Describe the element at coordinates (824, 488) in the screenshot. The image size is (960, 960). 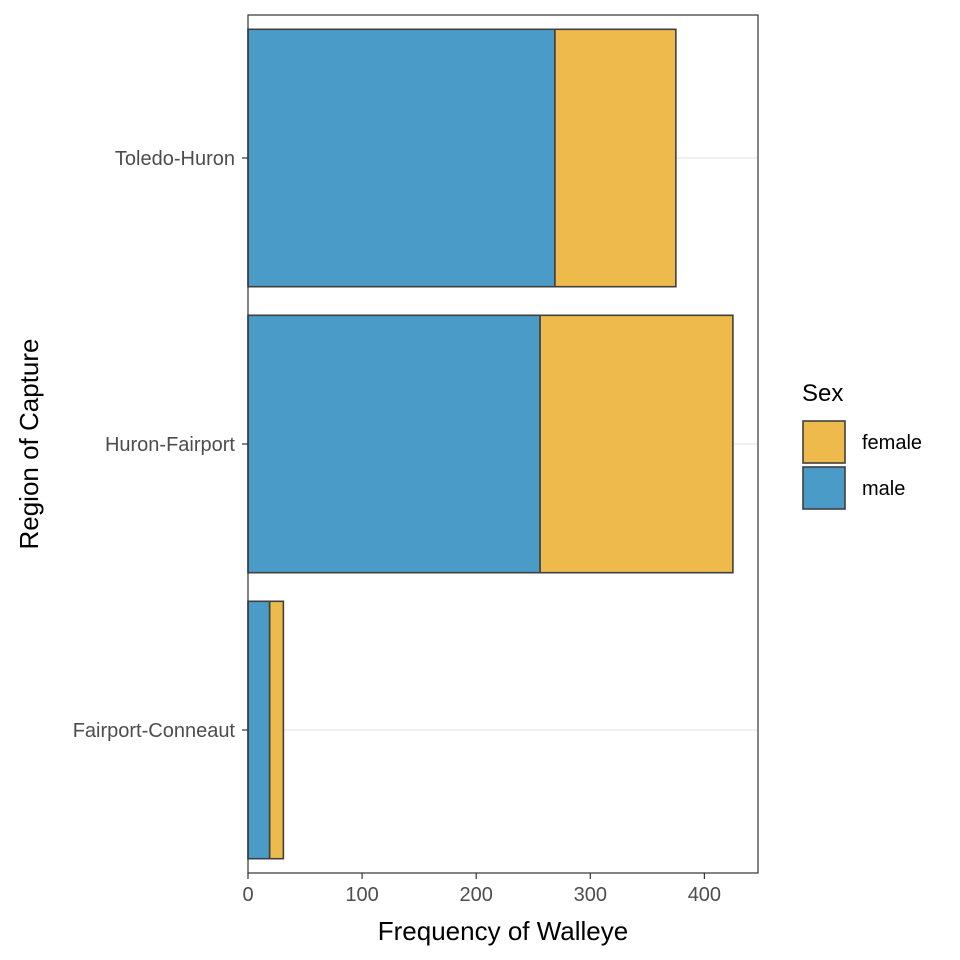
I see `legend-key-male` at that location.